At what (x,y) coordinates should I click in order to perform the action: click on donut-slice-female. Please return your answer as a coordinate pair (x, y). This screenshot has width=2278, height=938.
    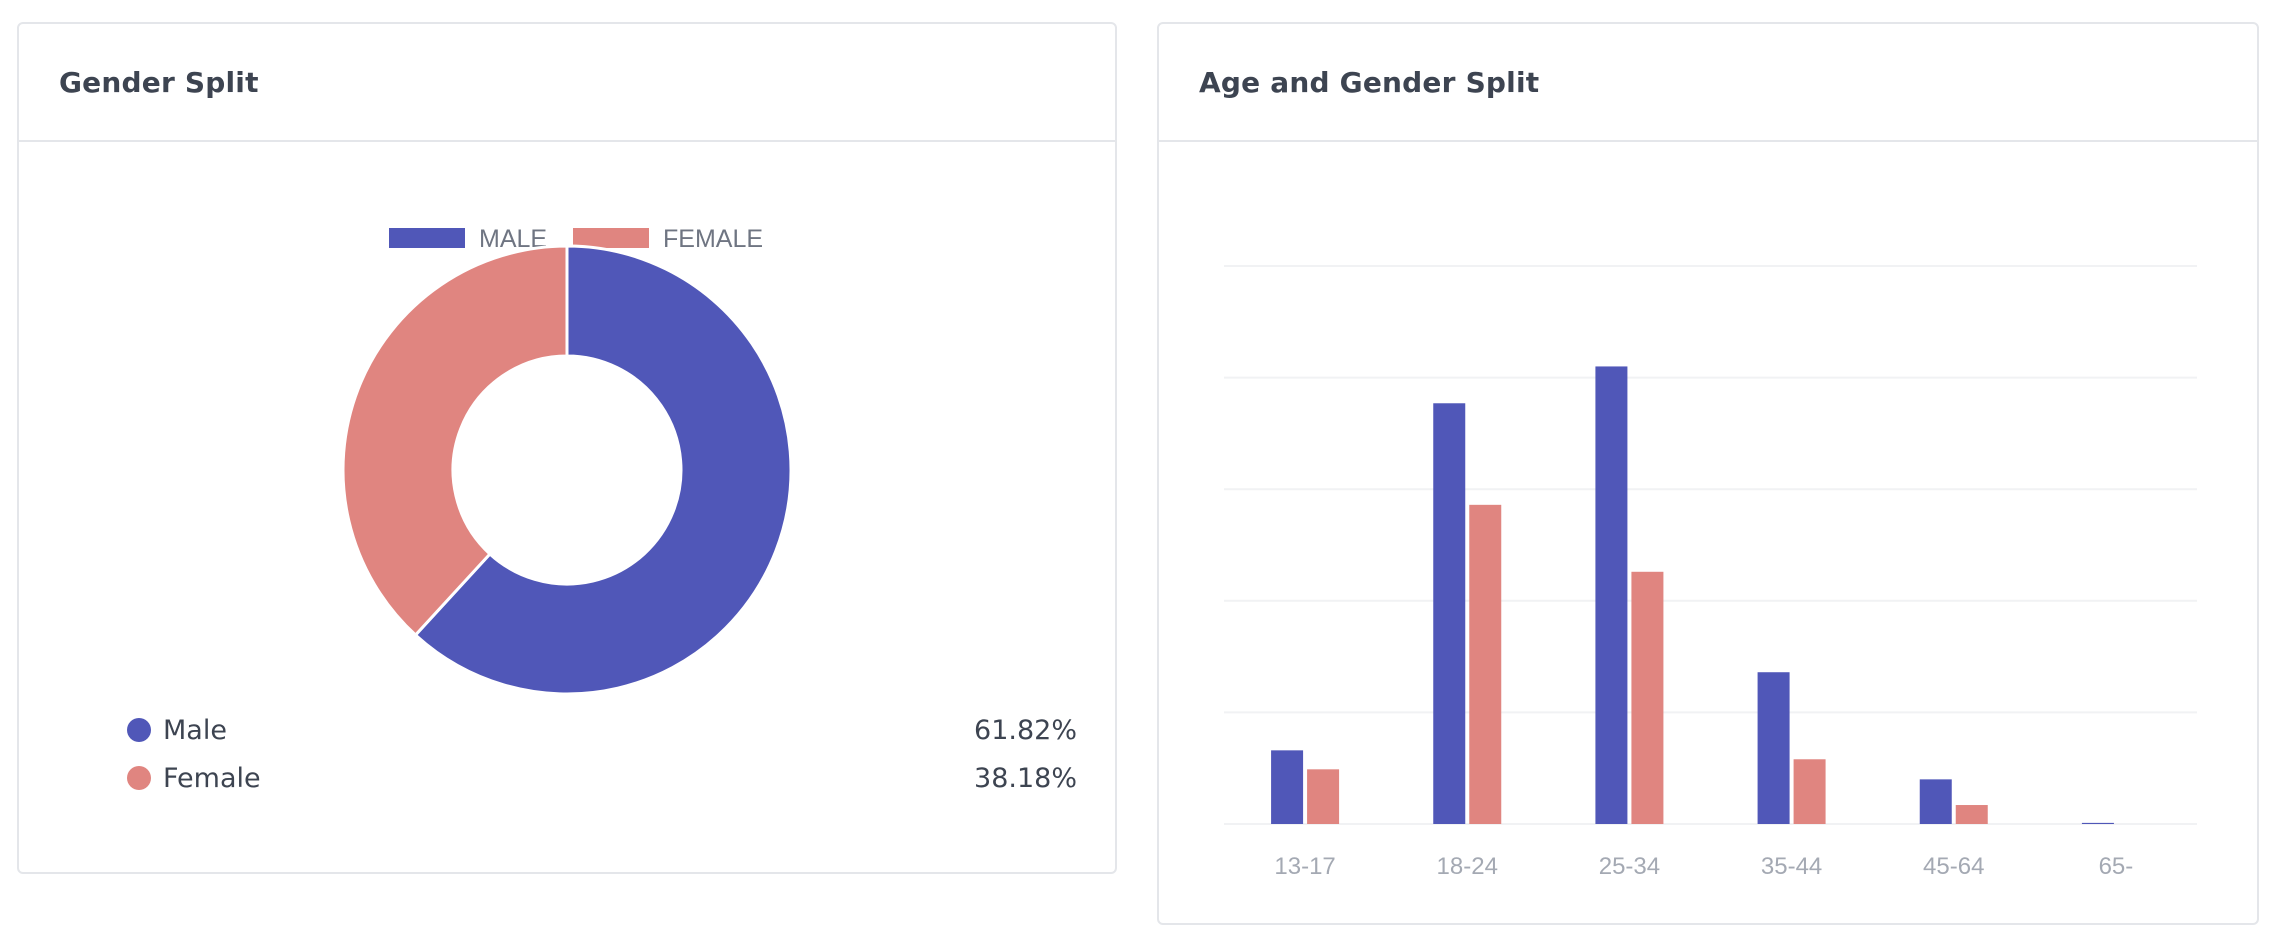
    Looking at the image, I should click on (455, 441).